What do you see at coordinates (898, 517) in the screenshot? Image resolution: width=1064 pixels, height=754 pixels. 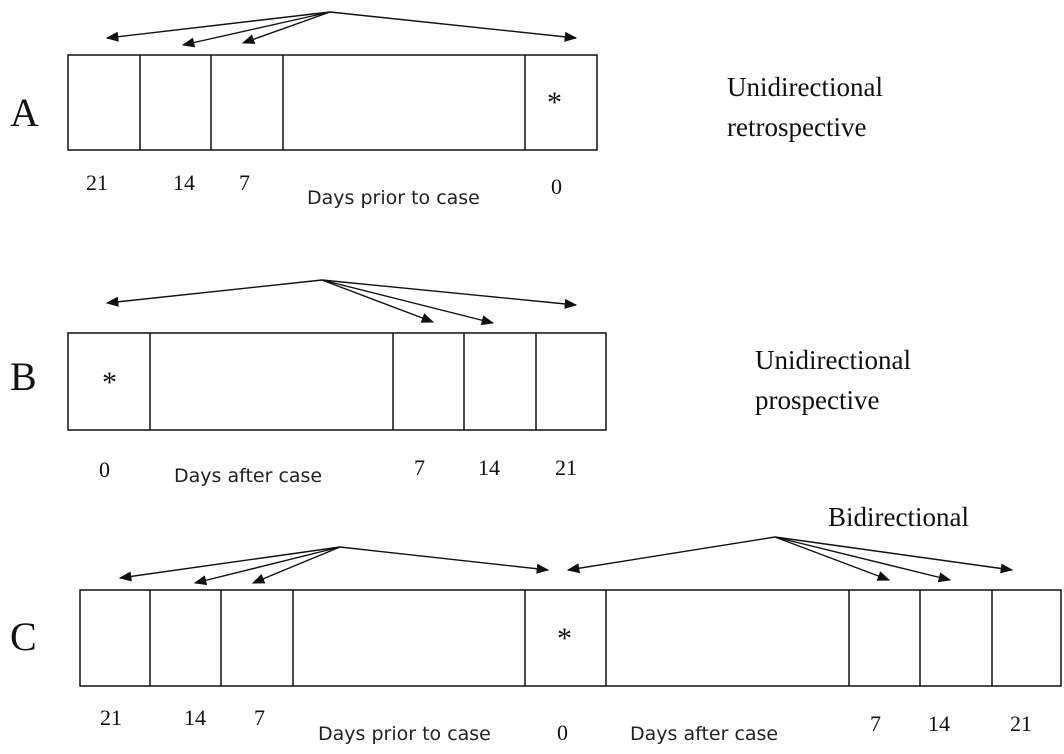 I see `description: Bidirectional` at bounding box center [898, 517].